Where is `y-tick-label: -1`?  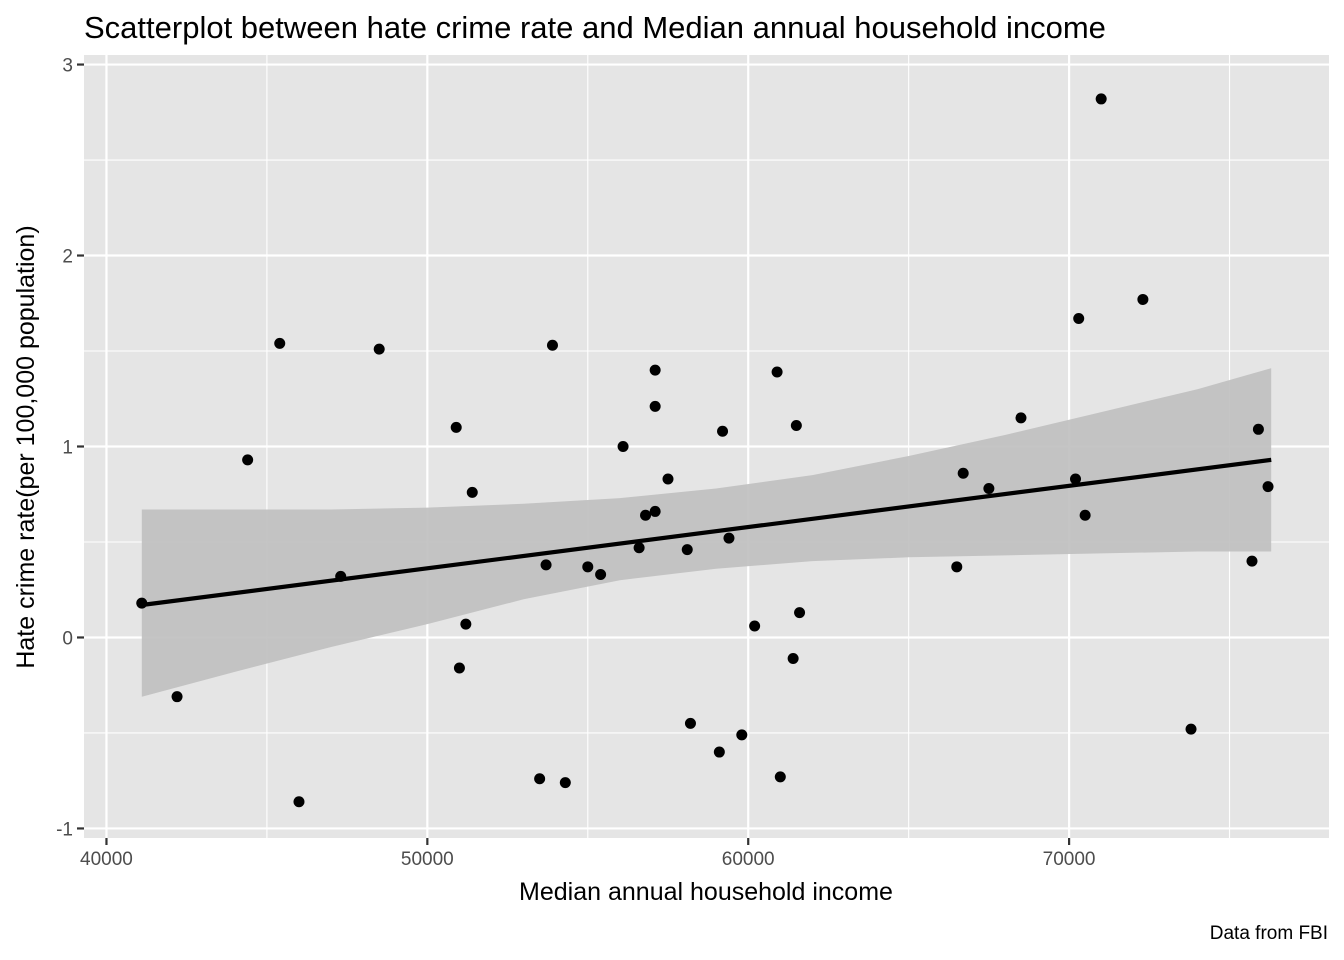
y-tick-label: -1 is located at coordinates (64, 829).